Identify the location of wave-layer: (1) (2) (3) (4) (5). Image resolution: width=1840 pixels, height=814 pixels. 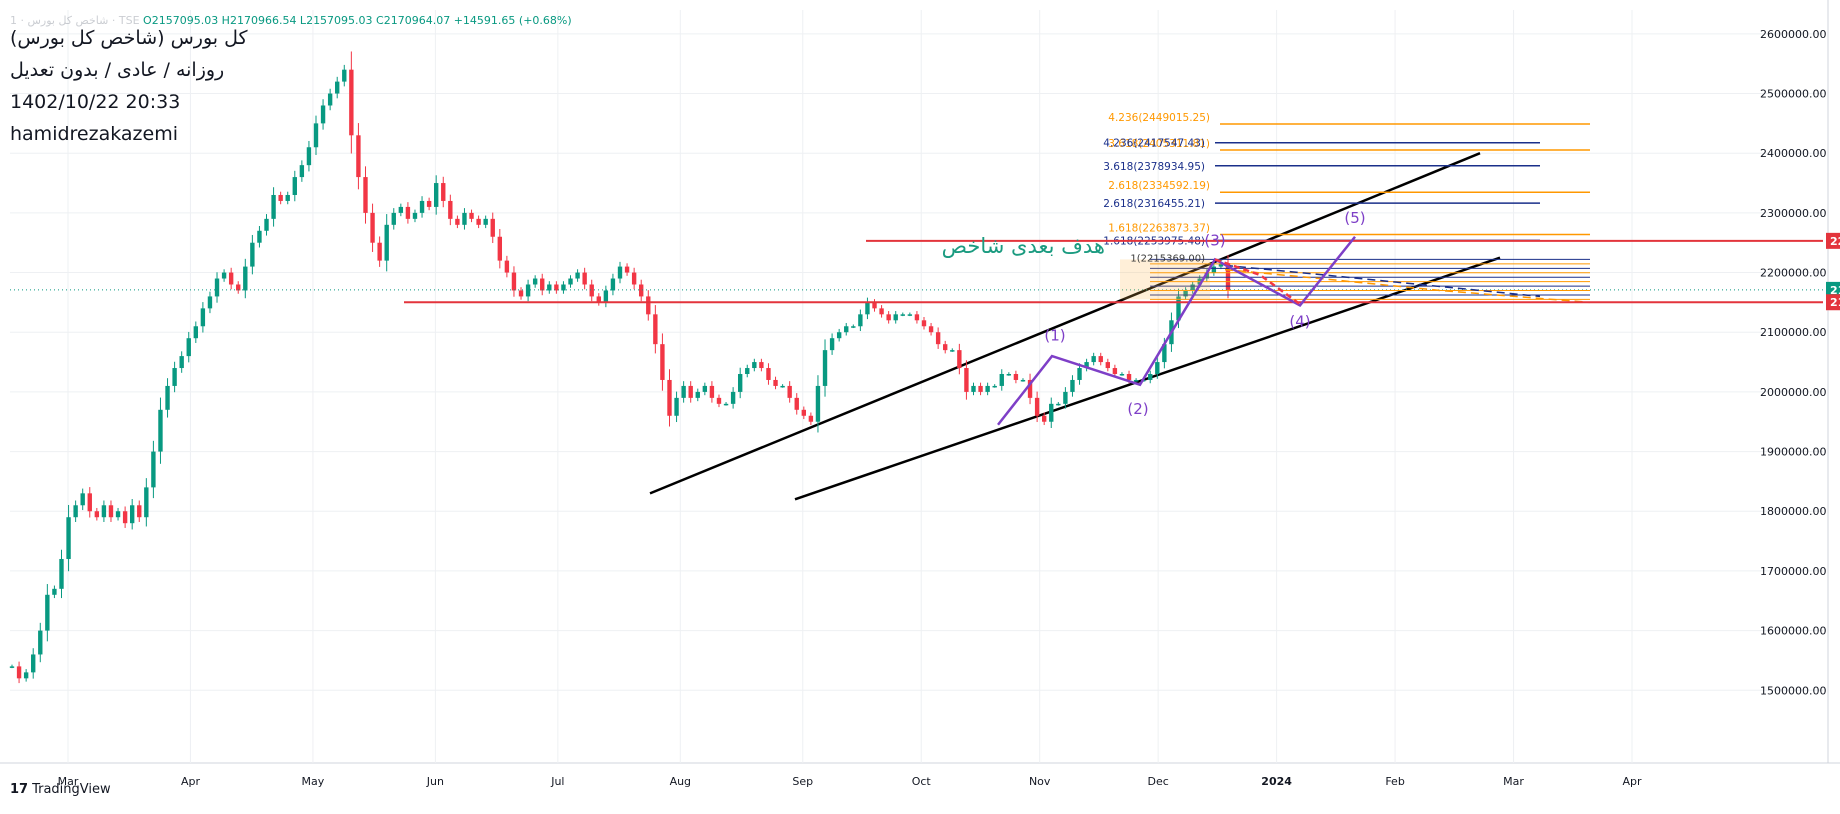
(1181, 317).